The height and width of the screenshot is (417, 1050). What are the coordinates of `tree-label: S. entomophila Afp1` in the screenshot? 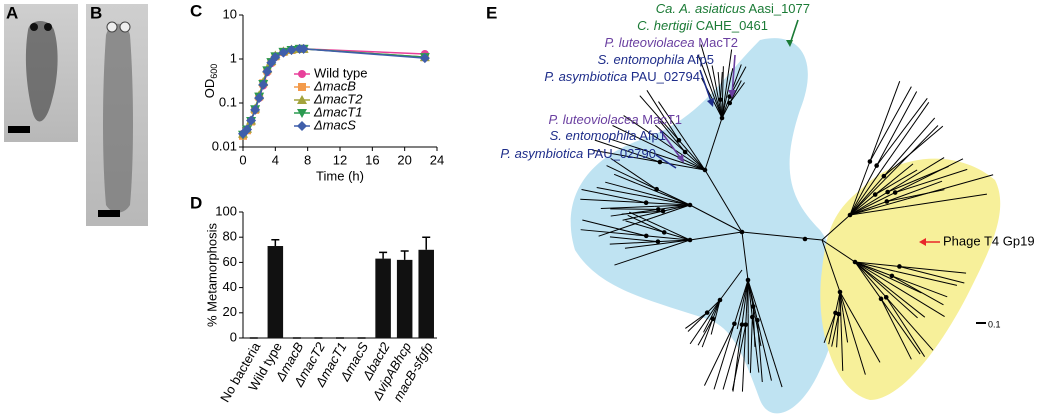 It's located at (608, 135).